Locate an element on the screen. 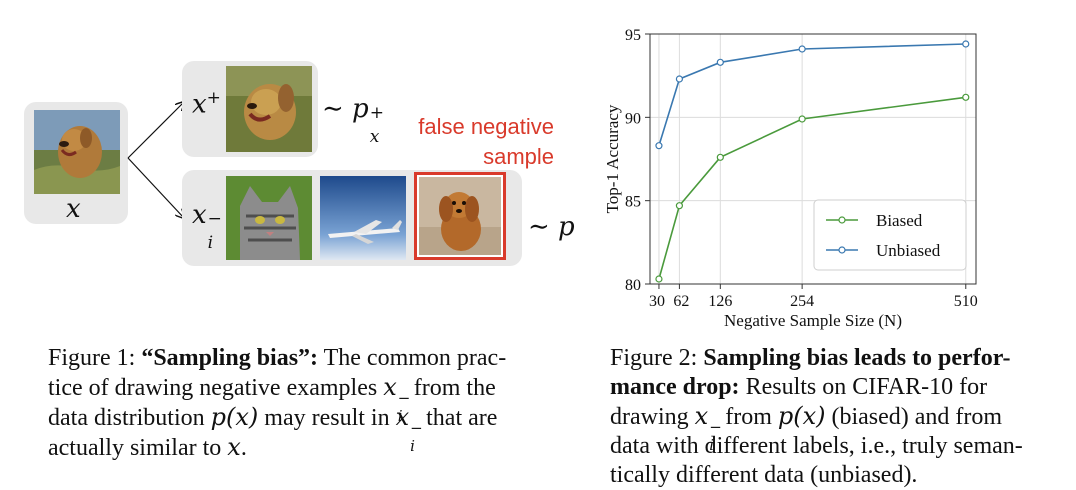 The image size is (1076, 490). negative-airplane-image is located at coordinates (363, 218).